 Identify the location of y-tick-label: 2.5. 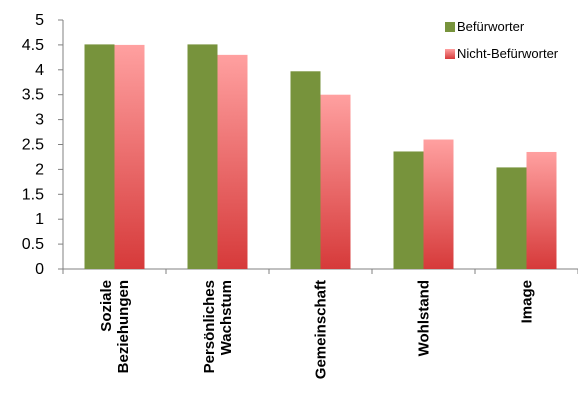
(33, 145).